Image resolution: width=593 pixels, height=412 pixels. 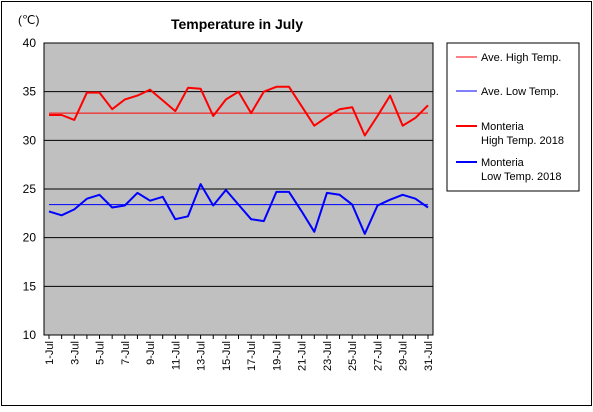 I want to click on legend-label-high-2018-line2: High Temp. 2018, so click(x=522, y=141).